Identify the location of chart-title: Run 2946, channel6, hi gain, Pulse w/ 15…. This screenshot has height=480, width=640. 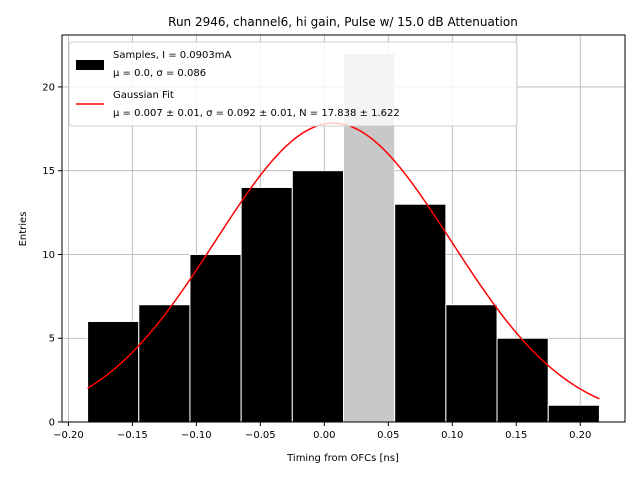
(343, 22).